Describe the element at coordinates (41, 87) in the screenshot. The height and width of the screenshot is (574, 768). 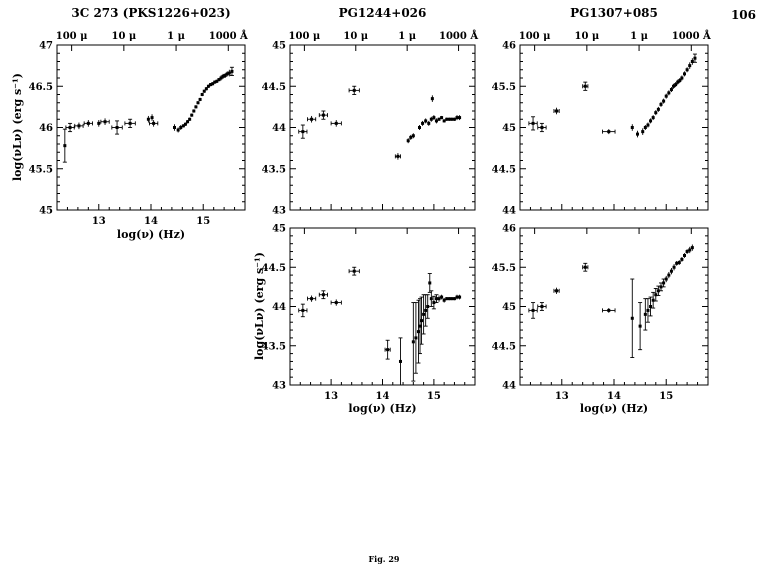
I see `svg-text: 46.5` at that location.